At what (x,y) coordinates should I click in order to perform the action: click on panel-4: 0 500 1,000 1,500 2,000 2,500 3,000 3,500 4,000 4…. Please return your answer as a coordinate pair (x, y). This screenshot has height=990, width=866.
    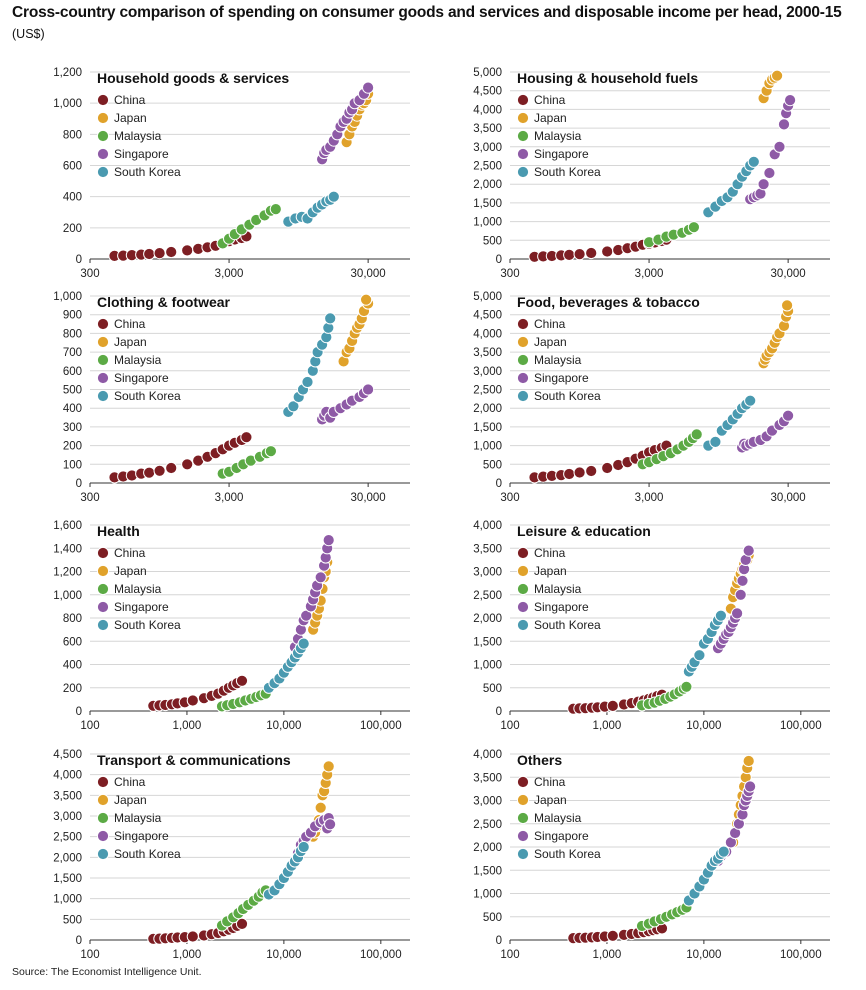
    Looking at the image, I should click on (651, 397).